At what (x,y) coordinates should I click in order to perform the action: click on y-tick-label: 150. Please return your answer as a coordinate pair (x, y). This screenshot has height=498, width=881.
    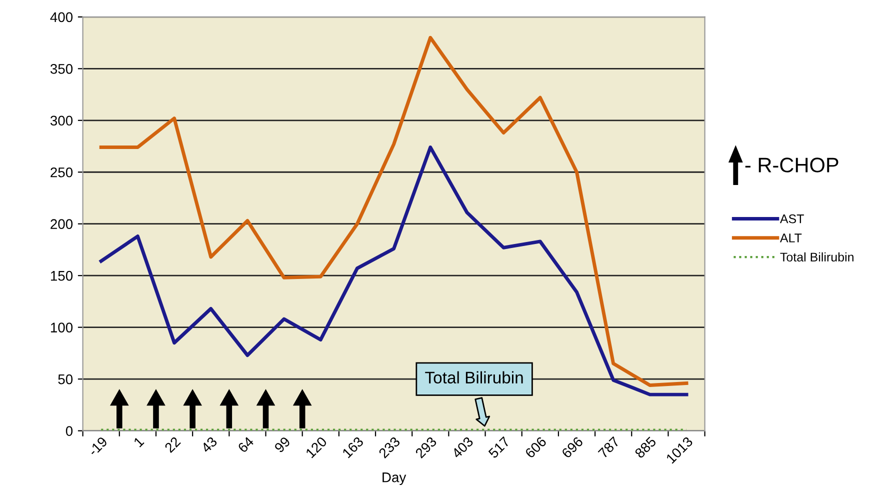
    Looking at the image, I should click on (61, 275).